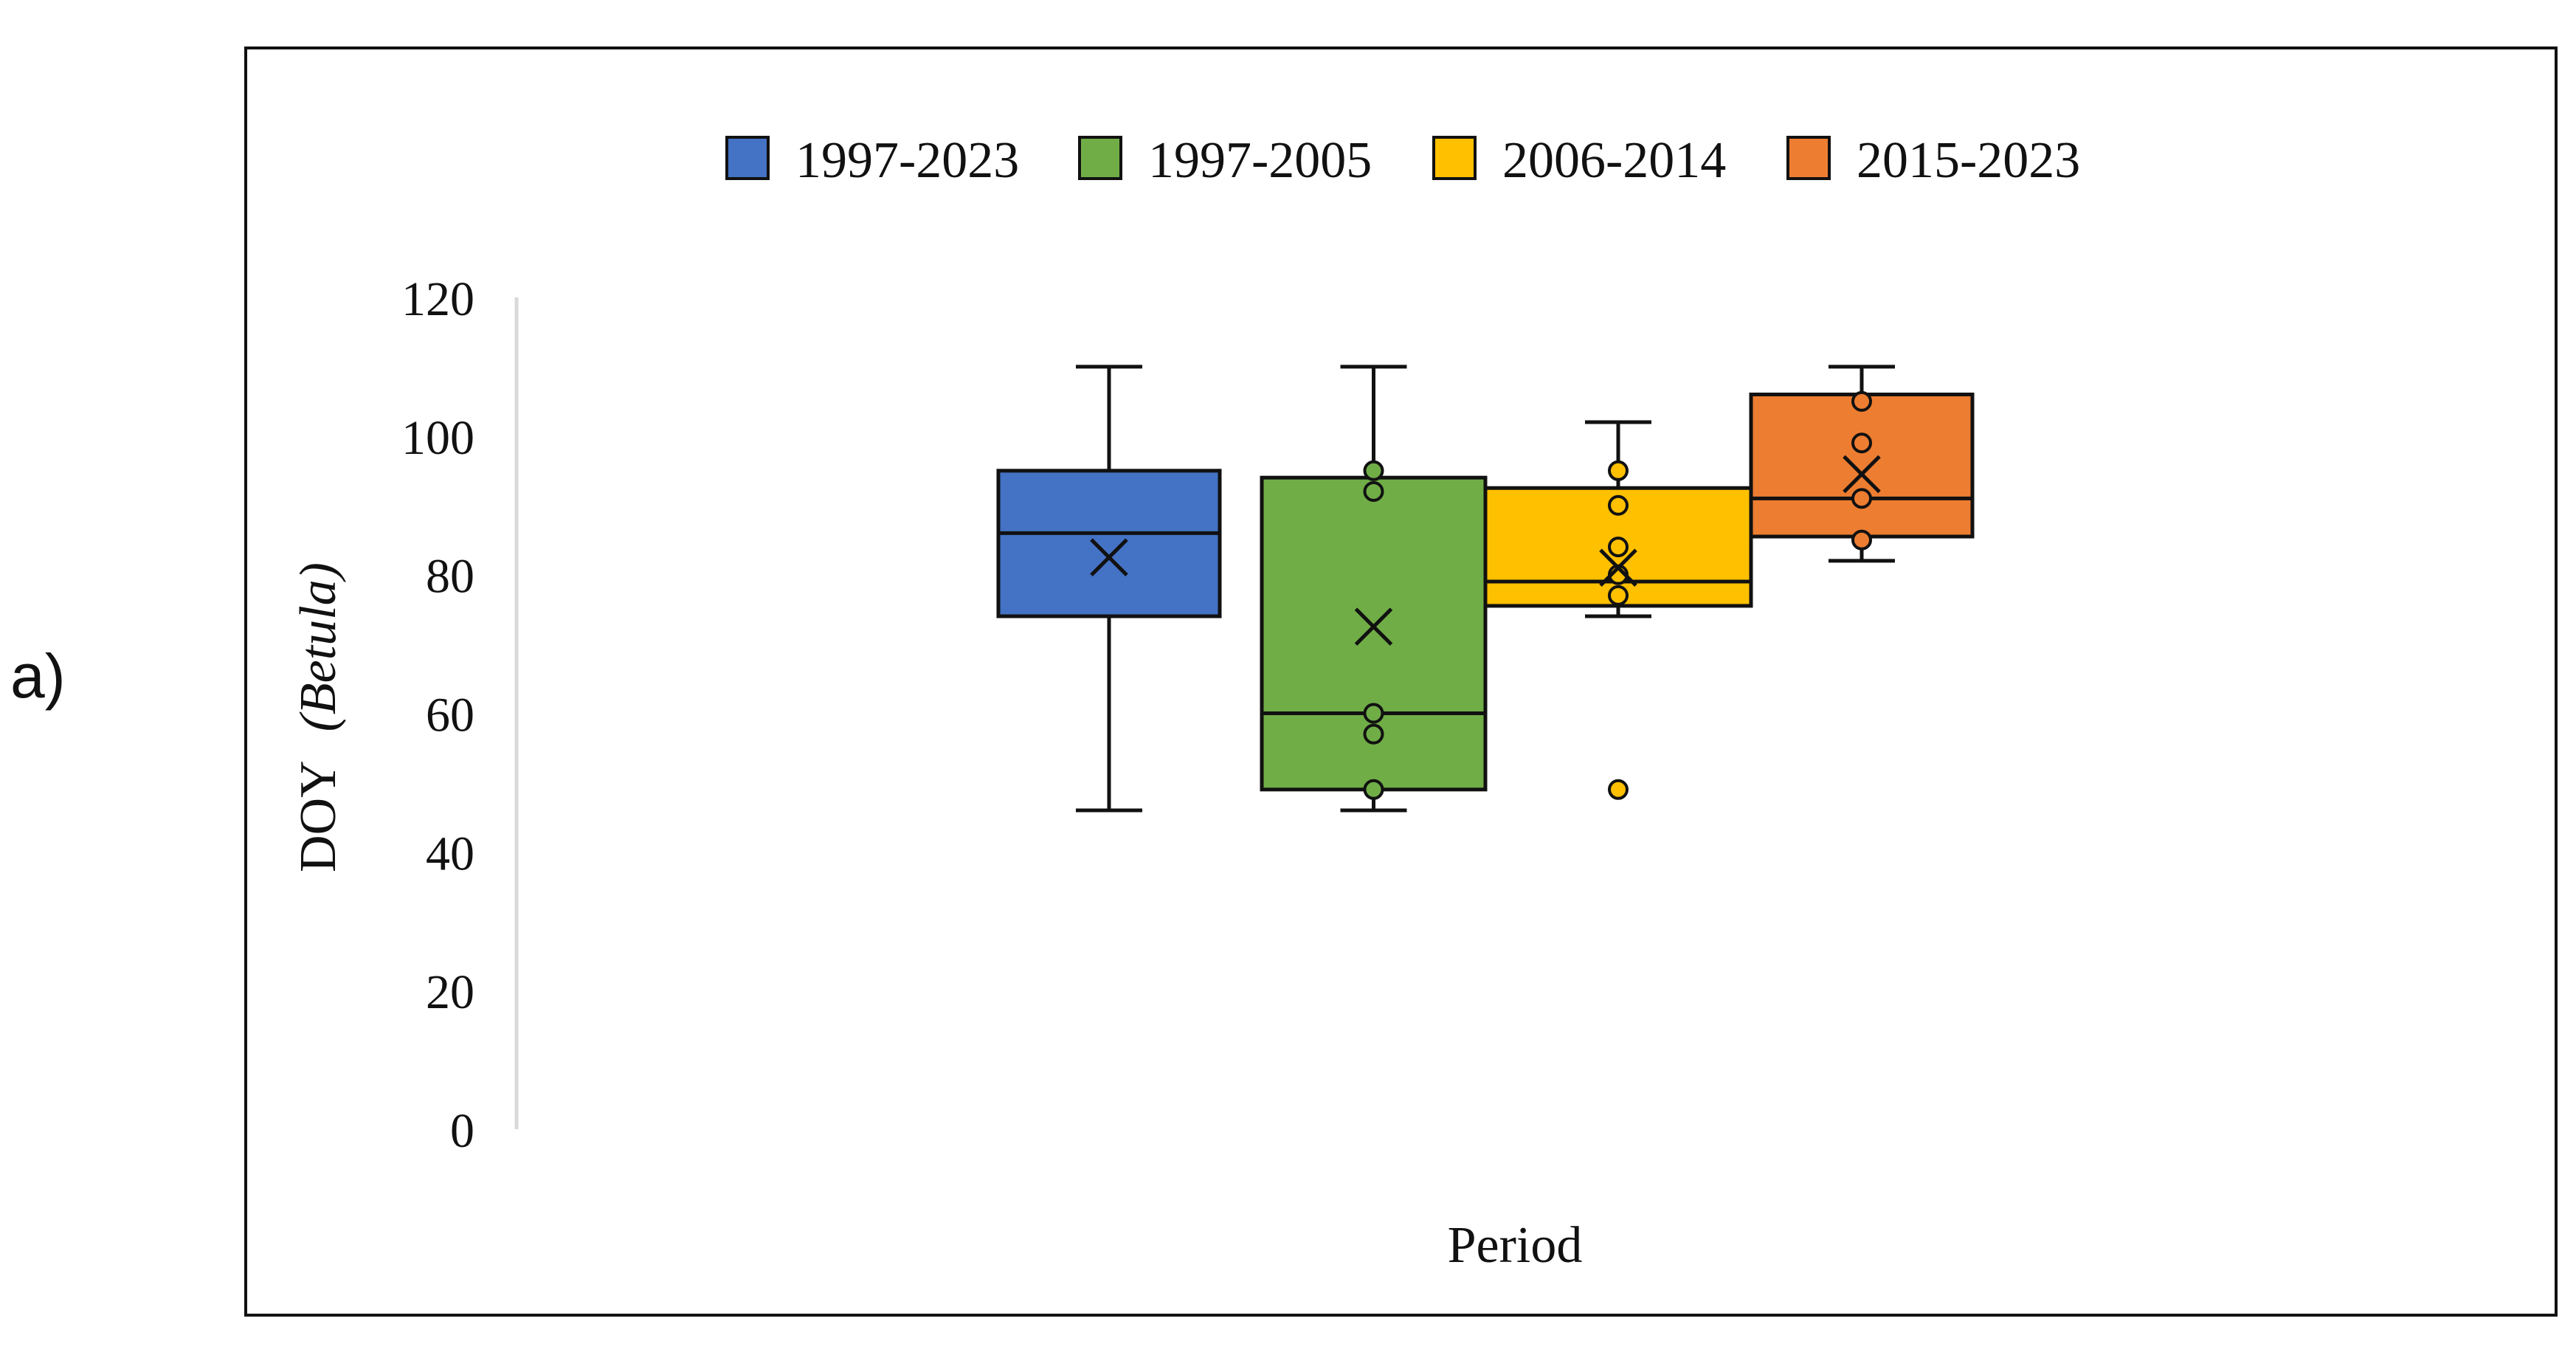 This screenshot has height=1355, width=2576. Describe the element at coordinates (1515, 1245) in the screenshot. I see `x-axis-title: Period` at that location.